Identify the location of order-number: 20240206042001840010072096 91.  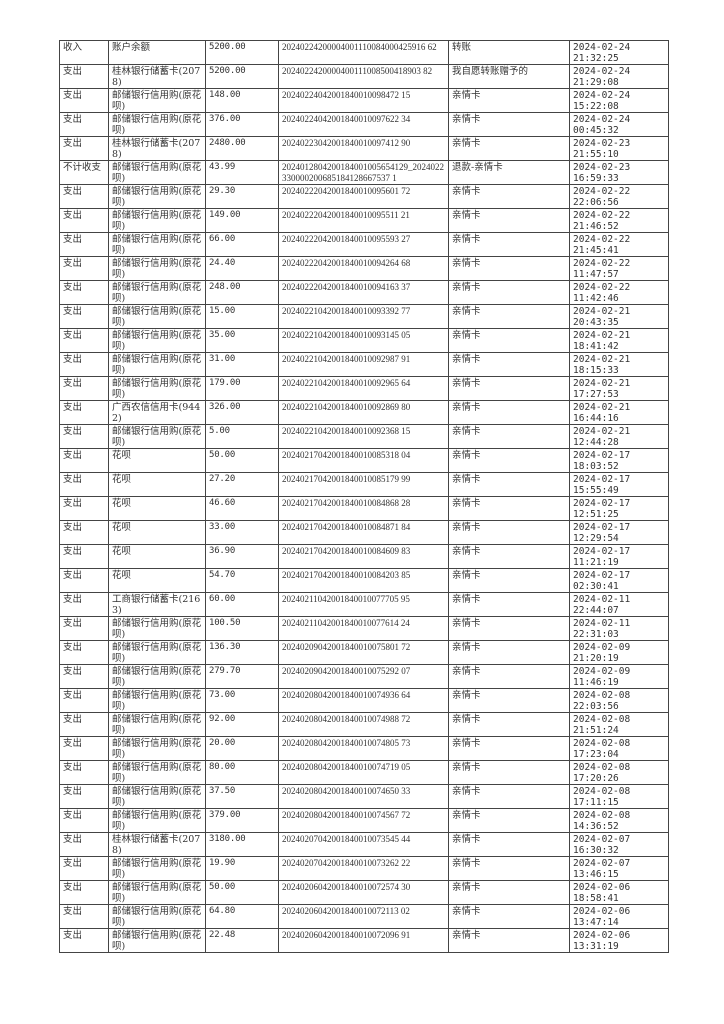
(363, 940).